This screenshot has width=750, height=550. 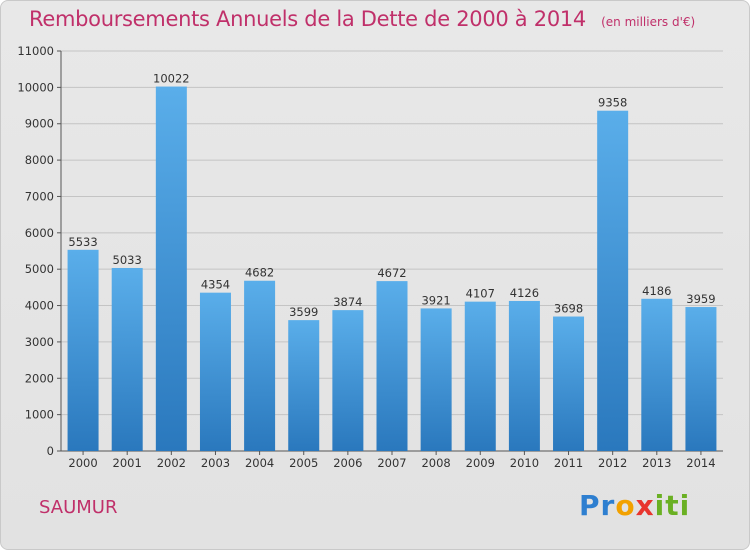 What do you see at coordinates (171, 79) in the screenshot?
I see `data-label: 10022` at bounding box center [171, 79].